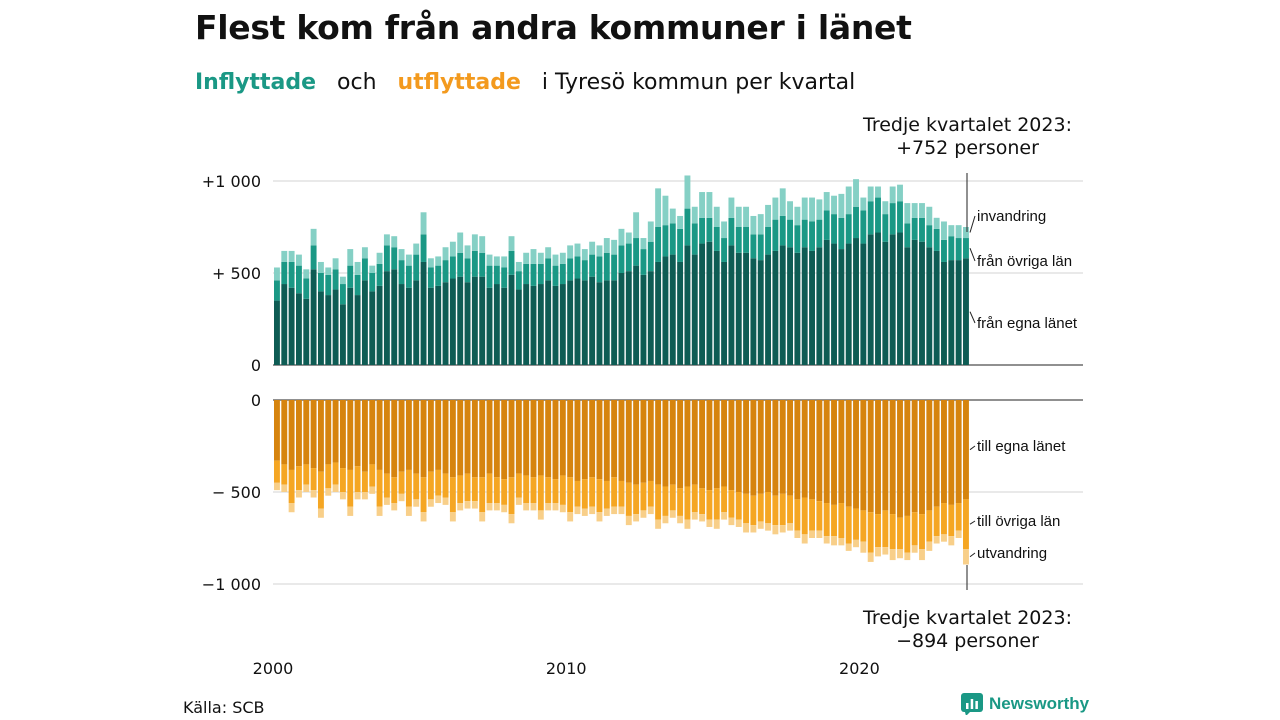 This screenshot has height=720, width=1280. What do you see at coordinates (967, 641) in the screenshot?
I see `annotation-bottom-line2: −894 personer` at bounding box center [967, 641].